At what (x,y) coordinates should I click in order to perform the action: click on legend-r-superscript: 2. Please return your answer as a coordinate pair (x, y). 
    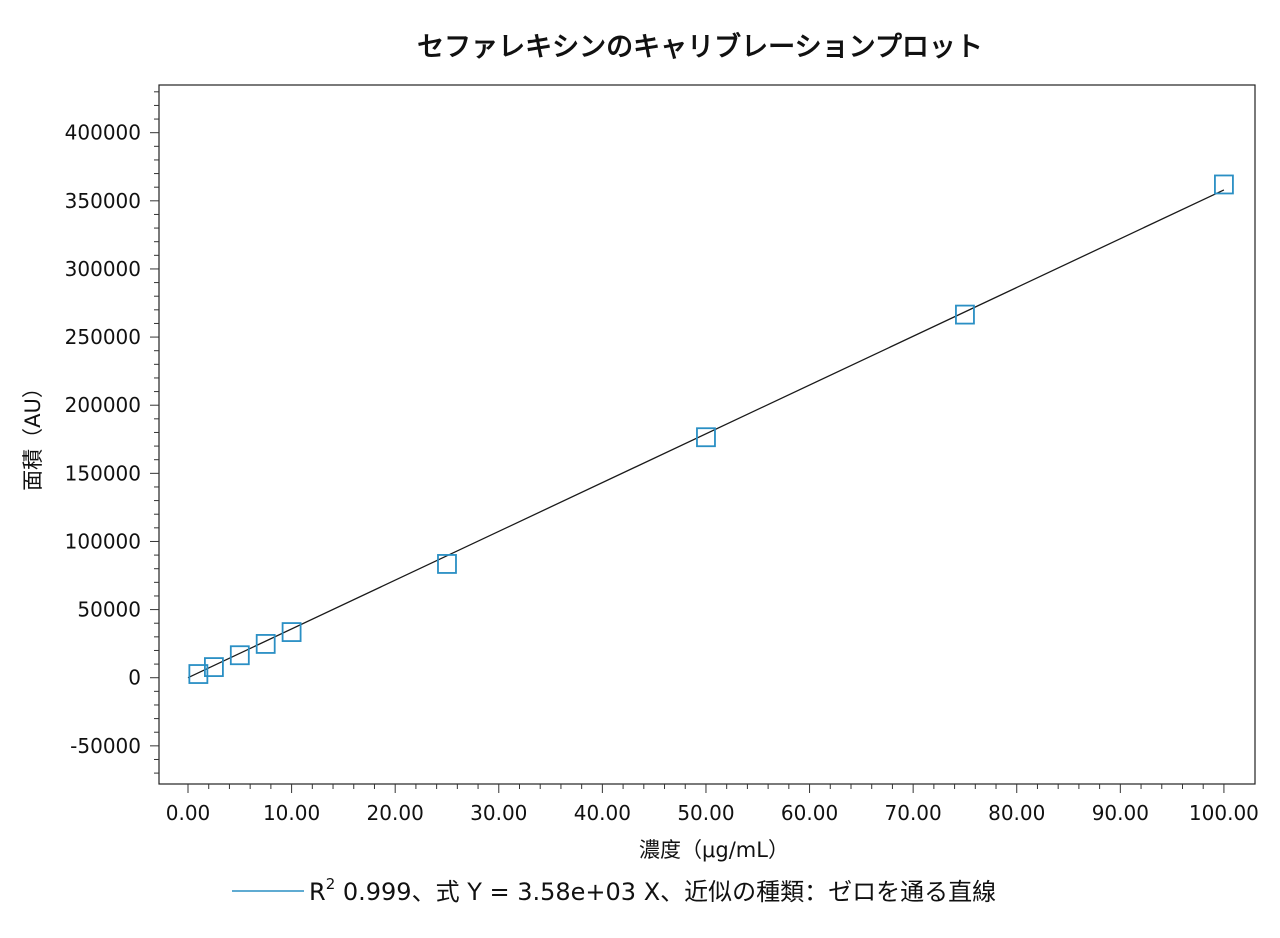
    Looking at the image, I should click on (331, 884).